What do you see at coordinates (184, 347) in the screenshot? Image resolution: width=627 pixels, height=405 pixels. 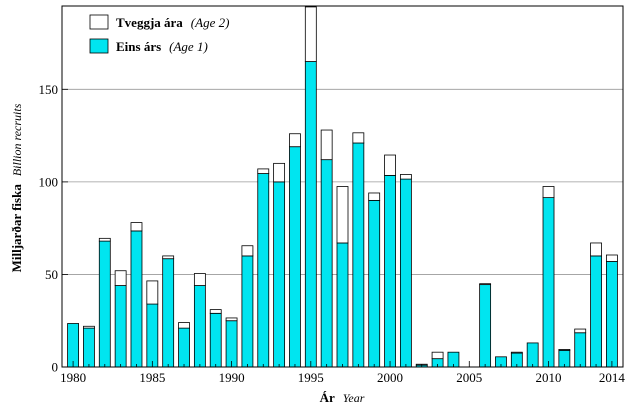 I see `bar-age1-1987` at bounding box center [184, 347].